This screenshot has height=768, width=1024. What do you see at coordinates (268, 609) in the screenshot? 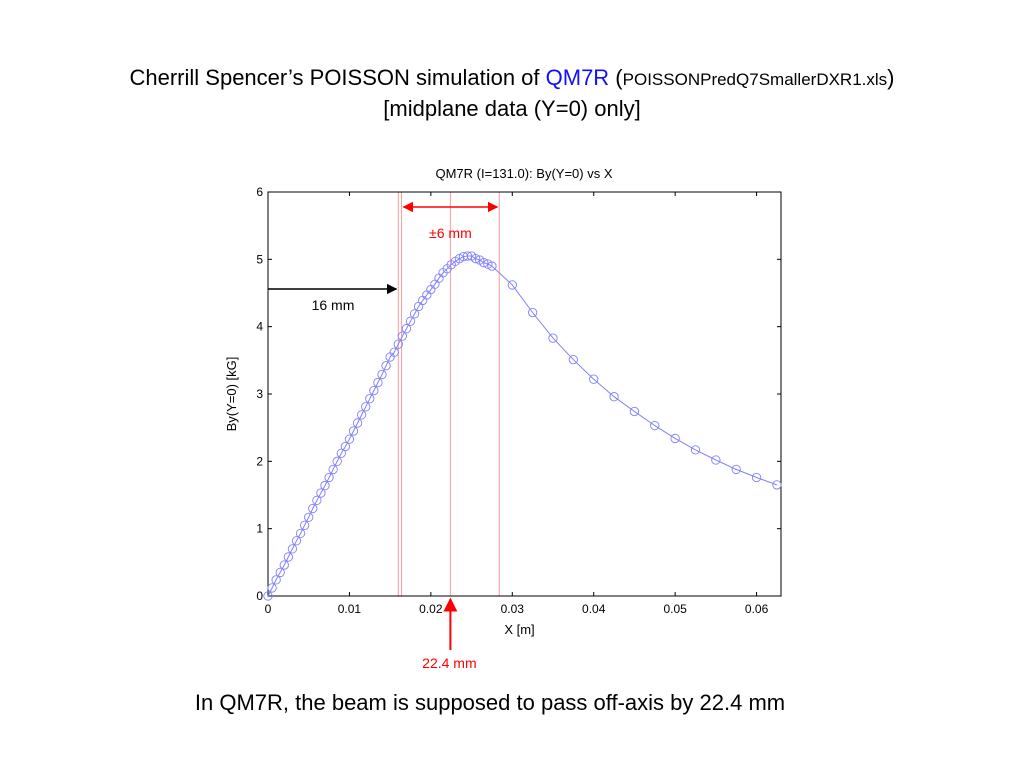
I see `x-tick-label: 0` at bounding box center [268, 609].